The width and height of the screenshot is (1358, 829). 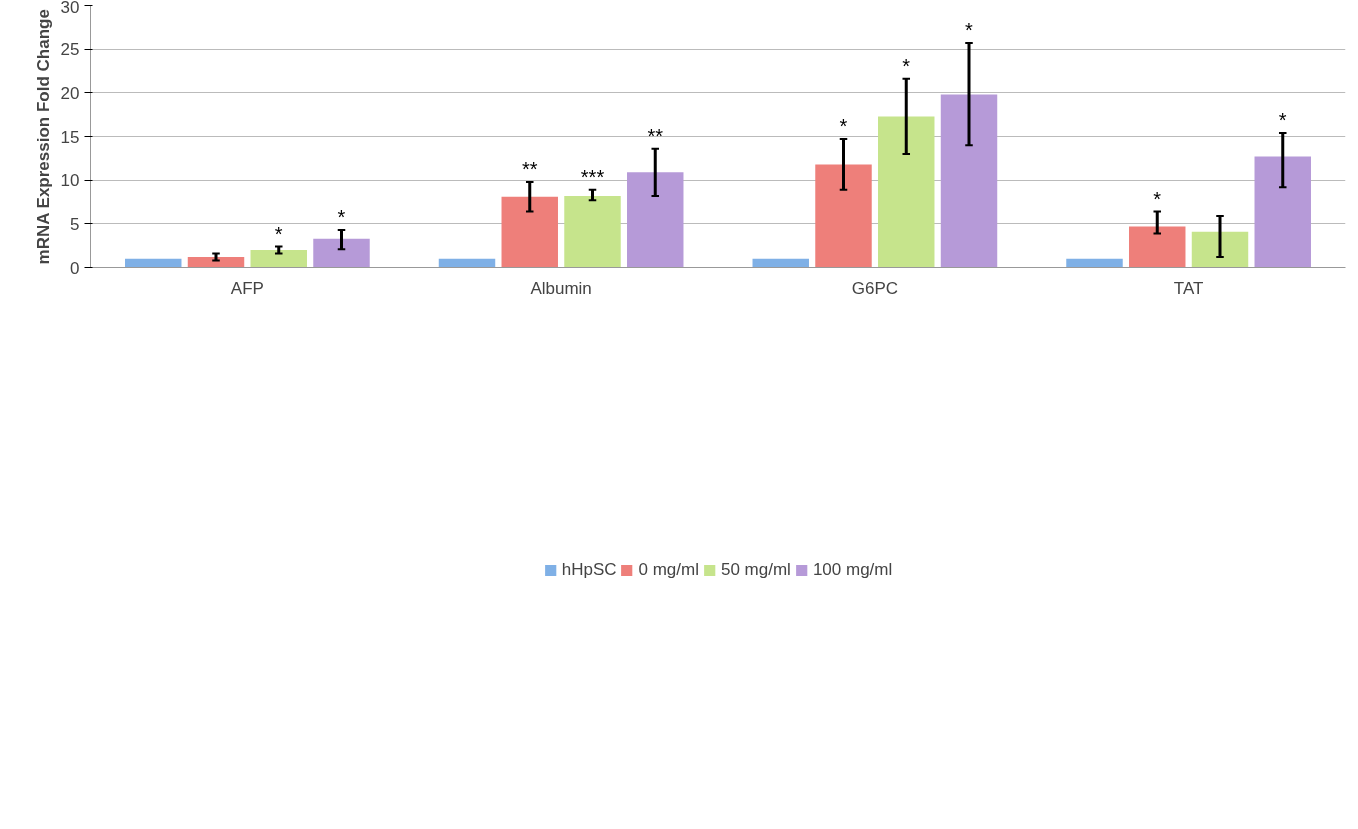 I want to click on y-tick-label: 5, so click(x=75, y=224).